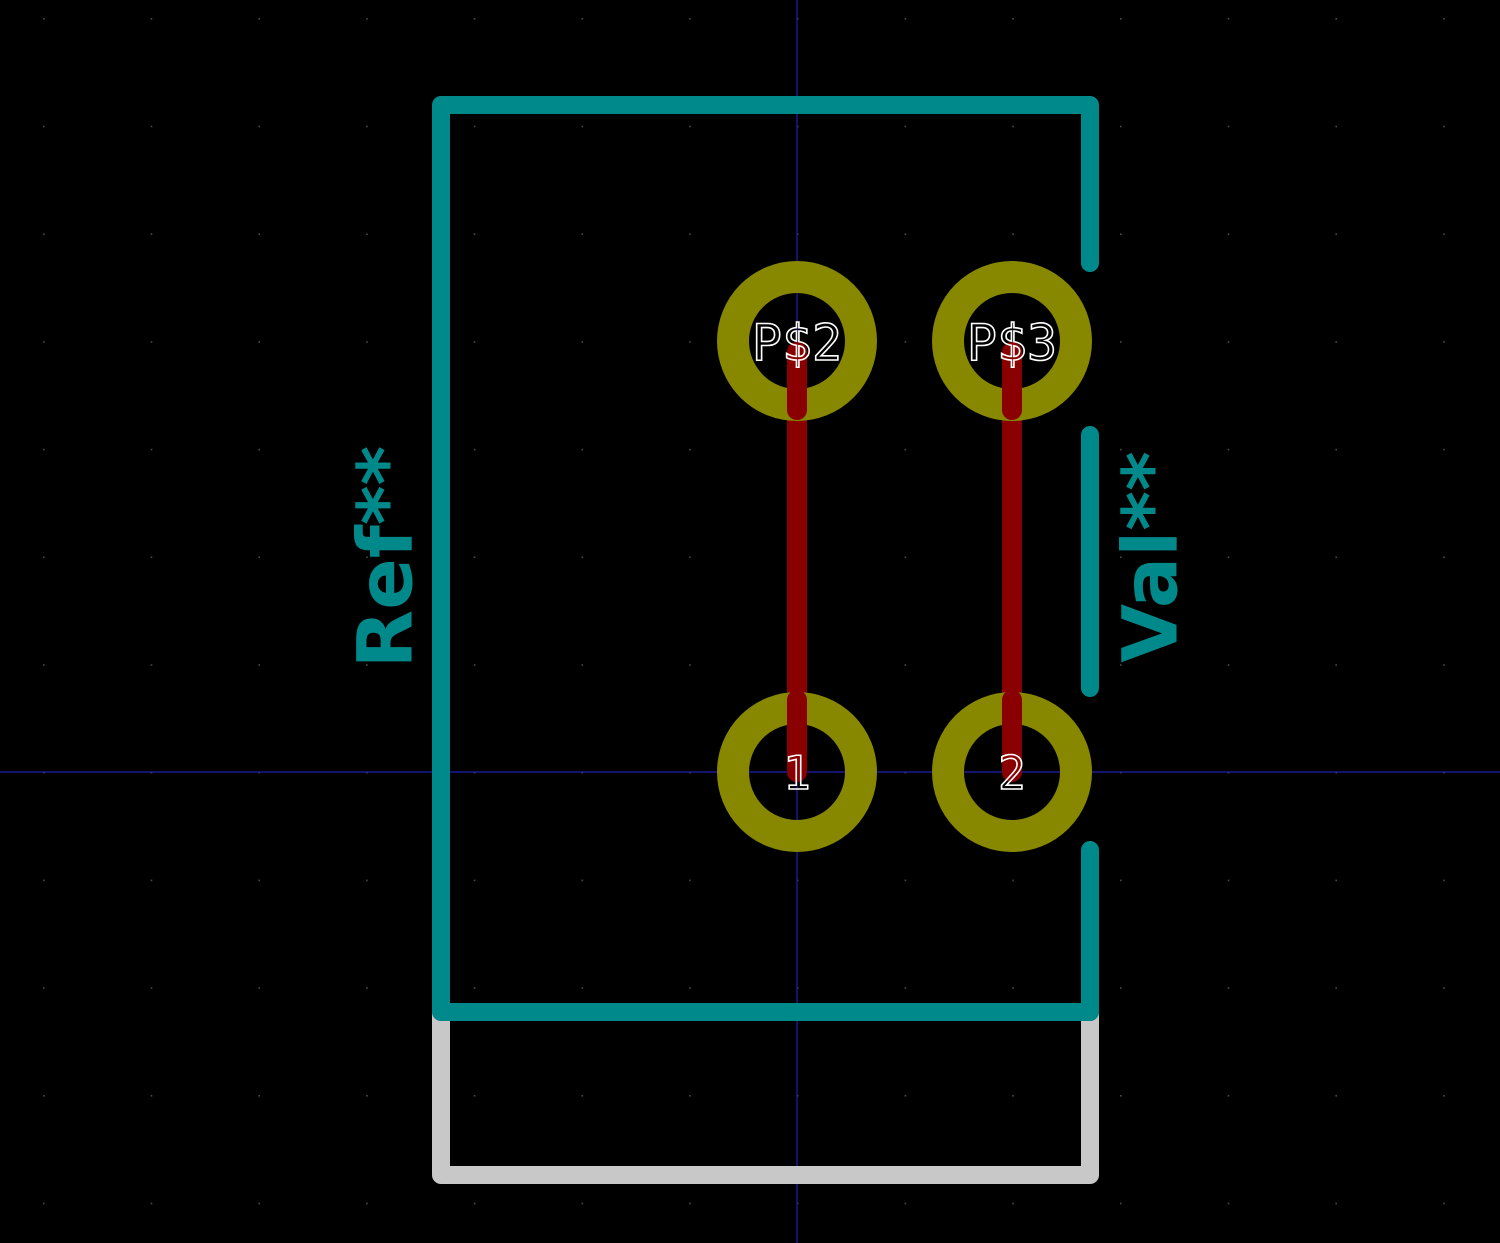  What do you see at coordinates (1012, 343) in the screenshot?
I see `pad-label-ps3: P$3` at bounding box center [1012, 343].